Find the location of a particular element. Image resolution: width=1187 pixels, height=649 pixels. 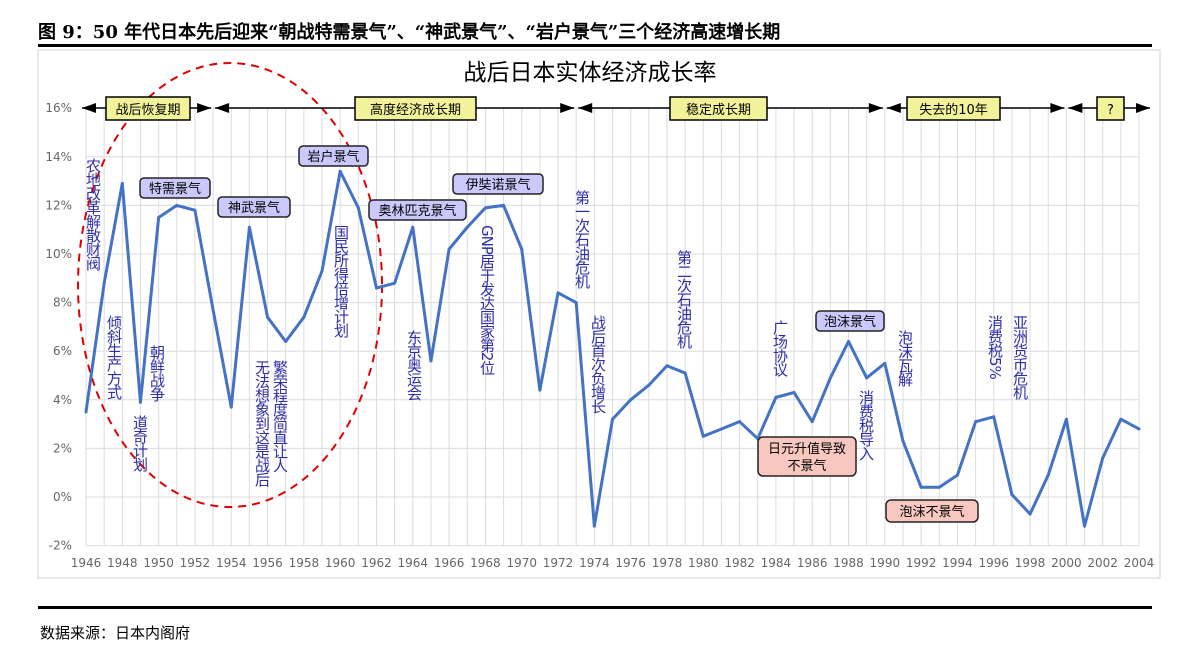

y-tick-label: 0% is located at coordinates (62, 497).